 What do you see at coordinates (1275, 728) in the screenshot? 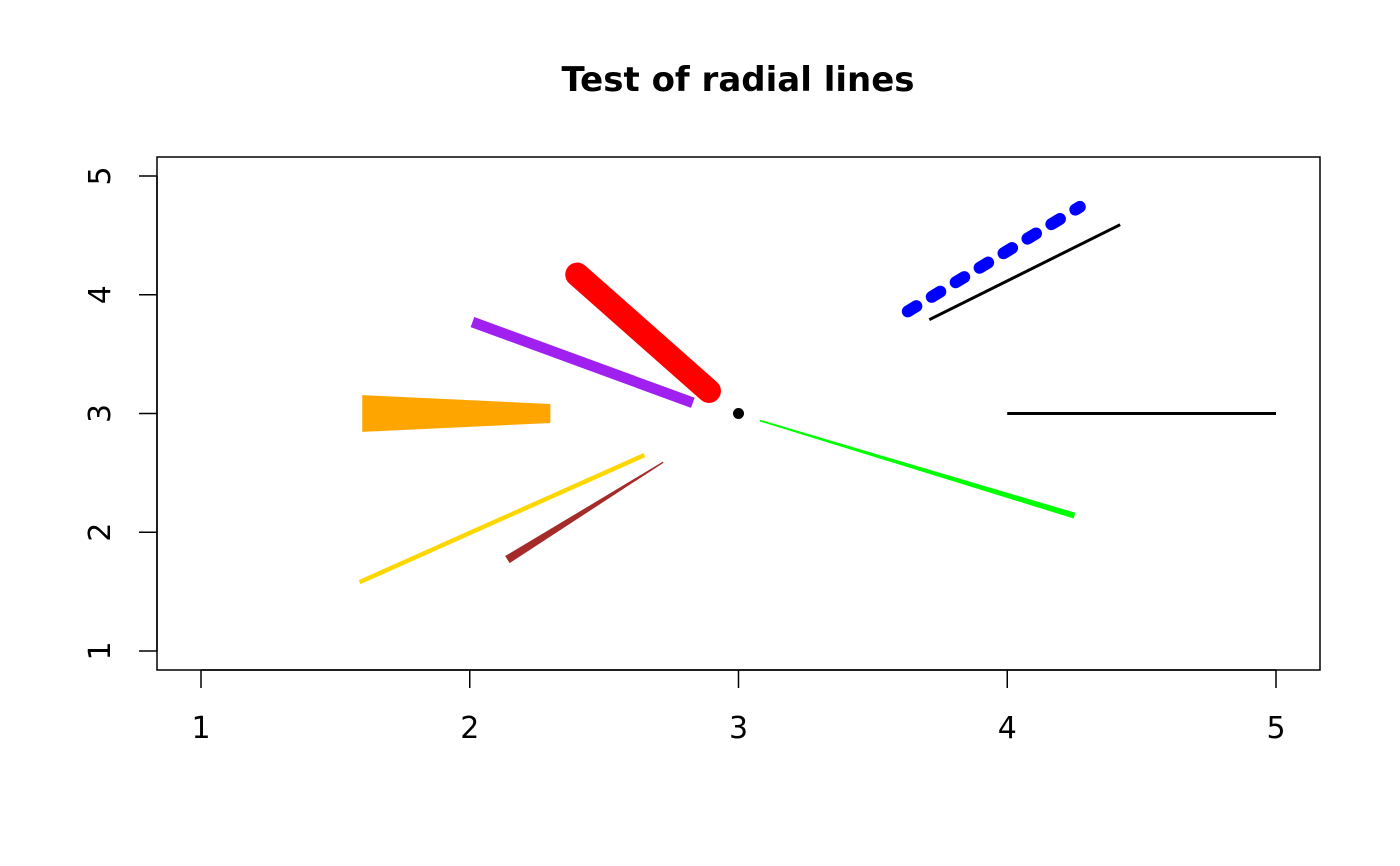
I see `x-tick-label: 5` at bounding box center [1275, 728].